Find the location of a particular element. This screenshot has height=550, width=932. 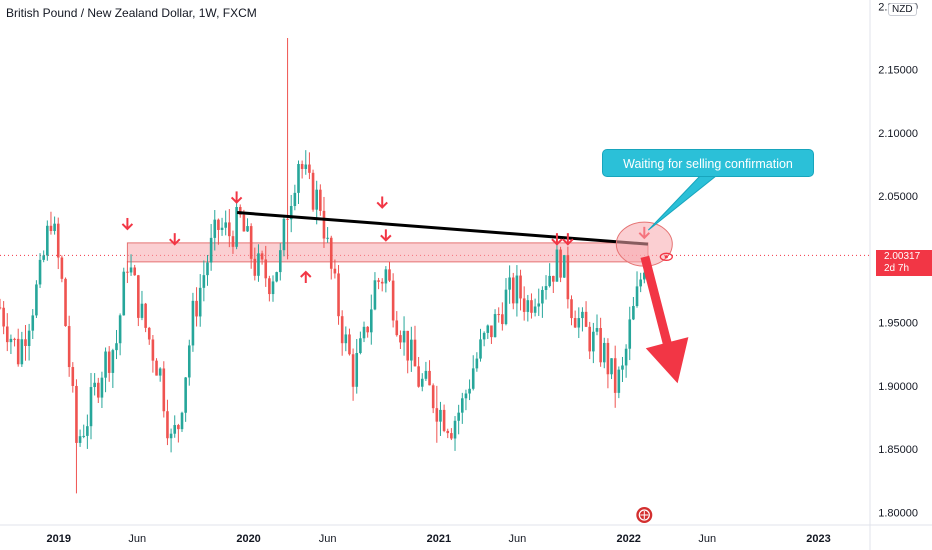

projection-arrow is located at coordinates (664, 319).